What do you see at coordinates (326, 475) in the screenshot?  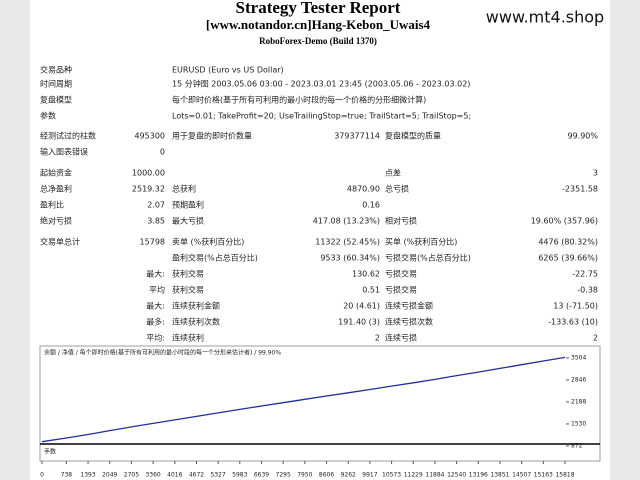 I see `x-tick-label: 8606` at bounding box center [326, 475].